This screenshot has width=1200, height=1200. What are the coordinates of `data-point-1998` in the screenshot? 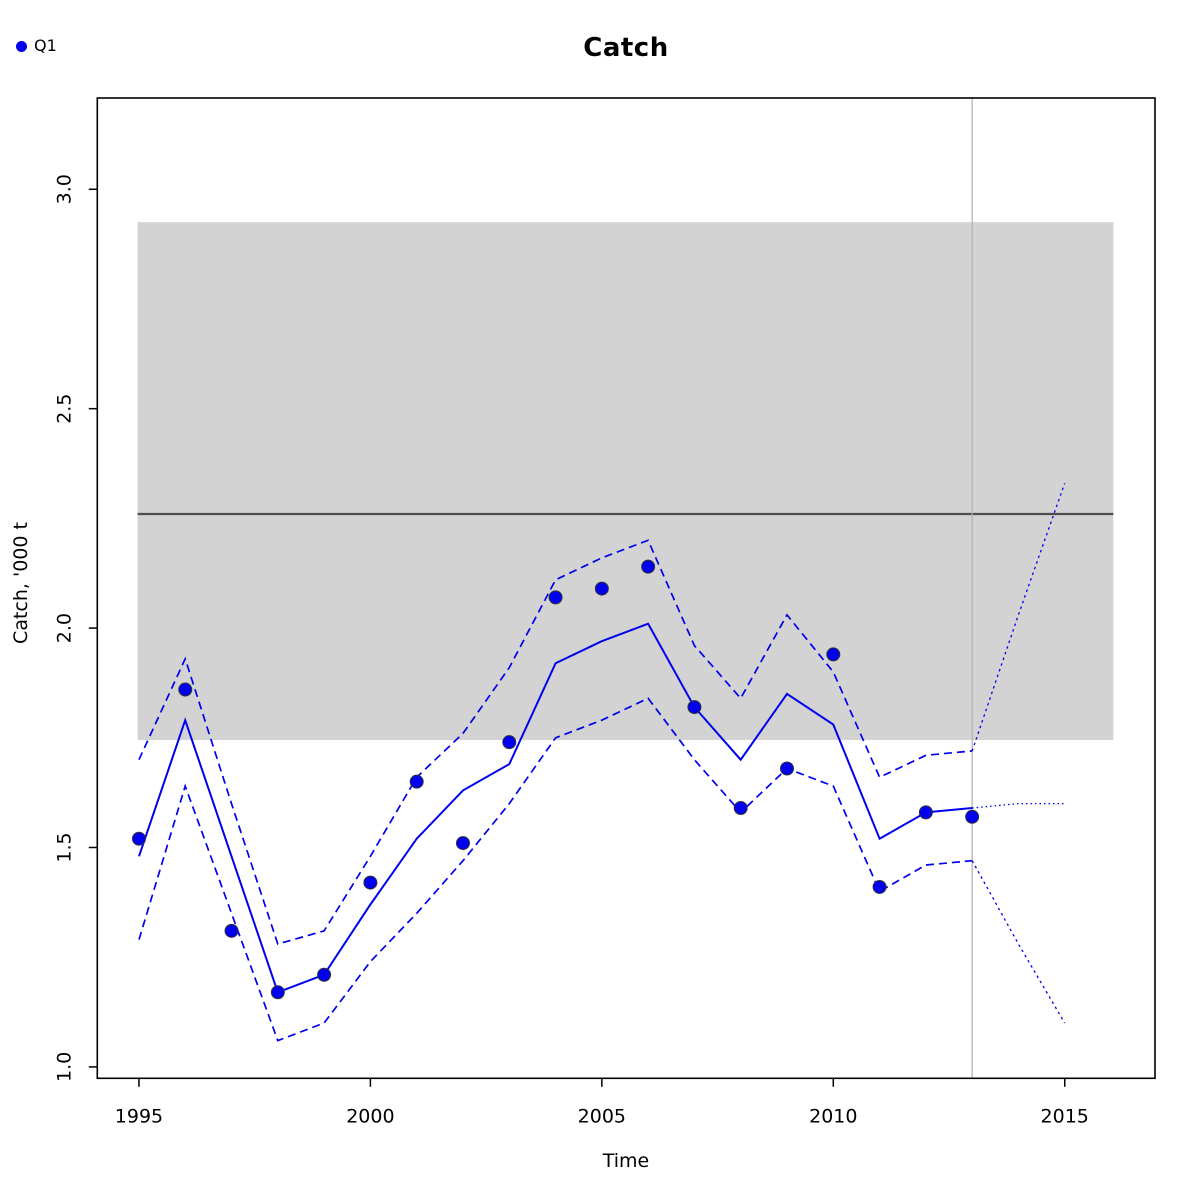 It's located at (277, 992).